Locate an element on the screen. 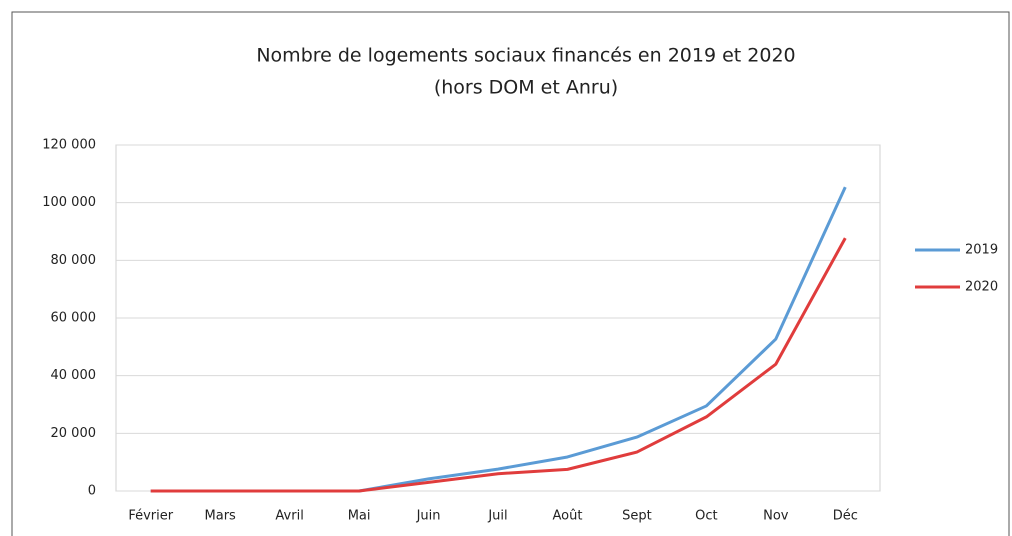  x-tick-label: Mars is located at coordinates (221, 516).